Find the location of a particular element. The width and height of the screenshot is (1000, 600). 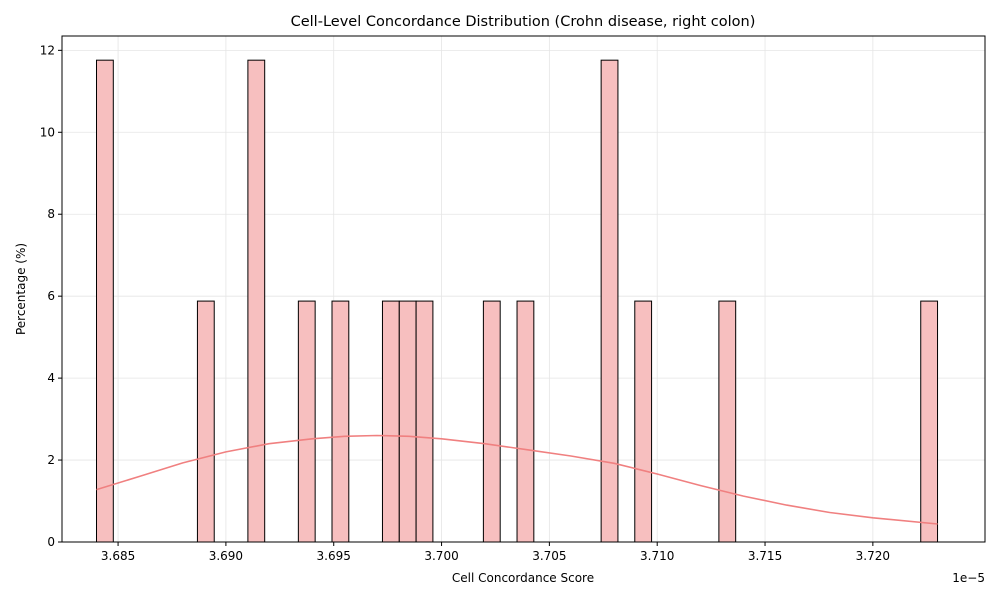

x-tick-label: 3.705 is located at coordinates (549, 556).